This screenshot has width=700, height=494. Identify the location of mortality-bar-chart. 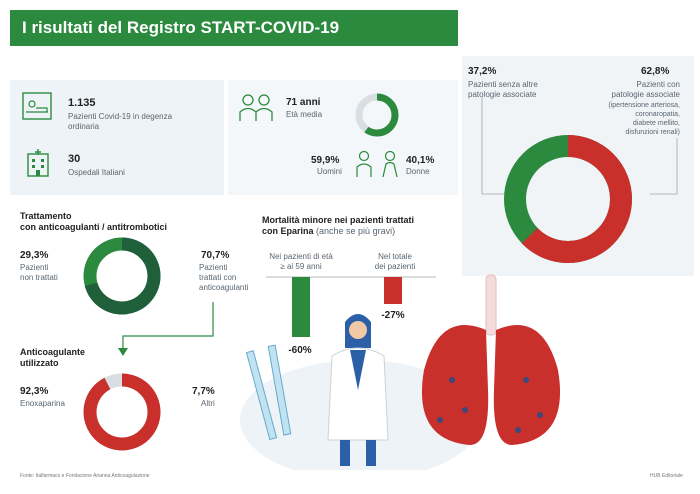
(351, 306).